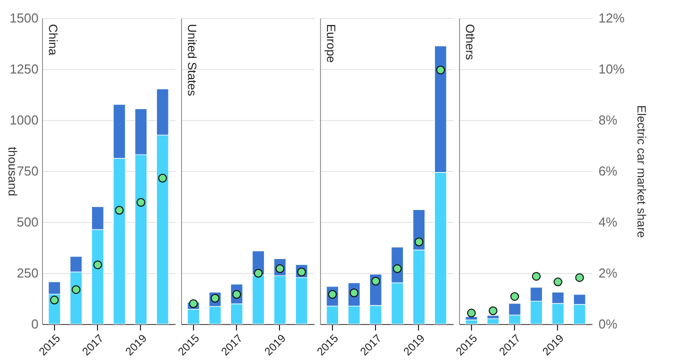 The image size is (685, 364). Describe the element at coordinates (24, 18) in the screenshot. I see `y-tick-label: 1500` at that location.